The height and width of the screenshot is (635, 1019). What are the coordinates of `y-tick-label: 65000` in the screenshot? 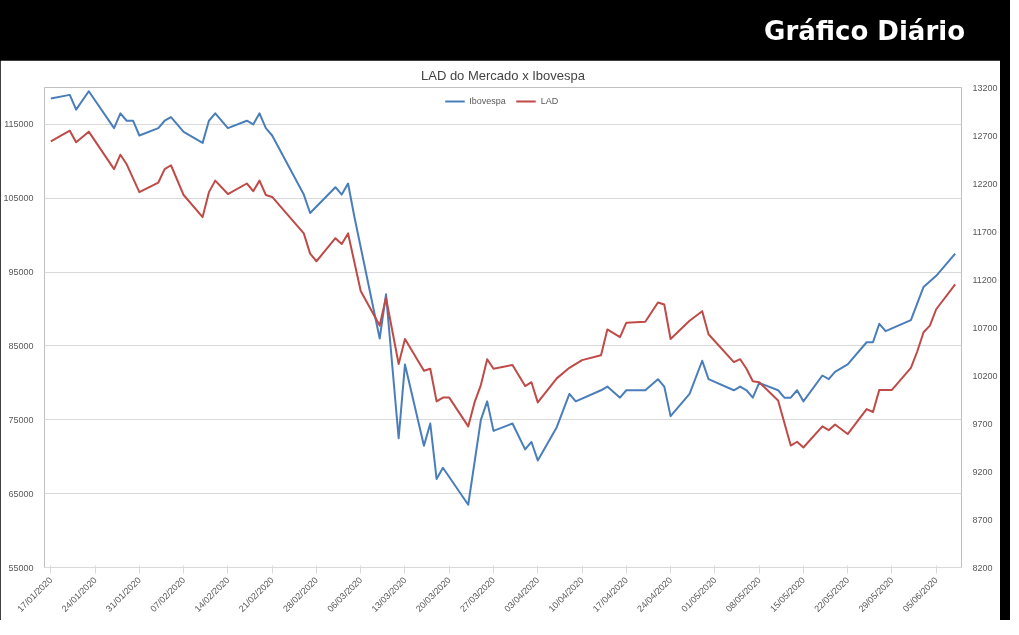 It's located at (21, 493).